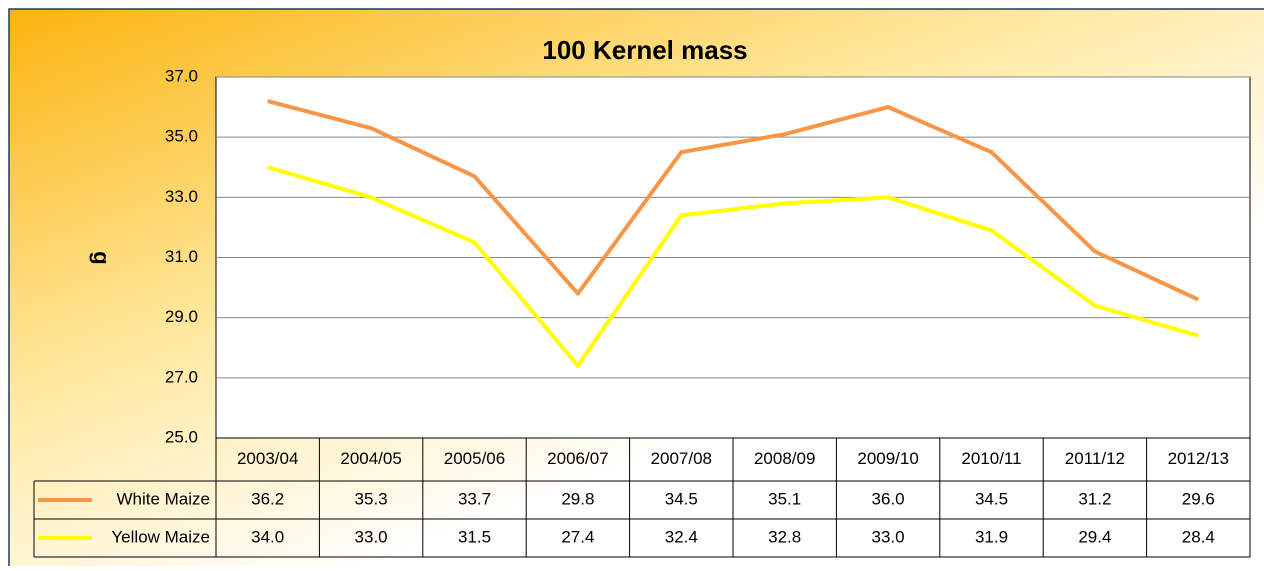 Image resolution: width=1264 pixels, height=571 pixels. I want to click on y-axis-label: g, so click(101, 257).